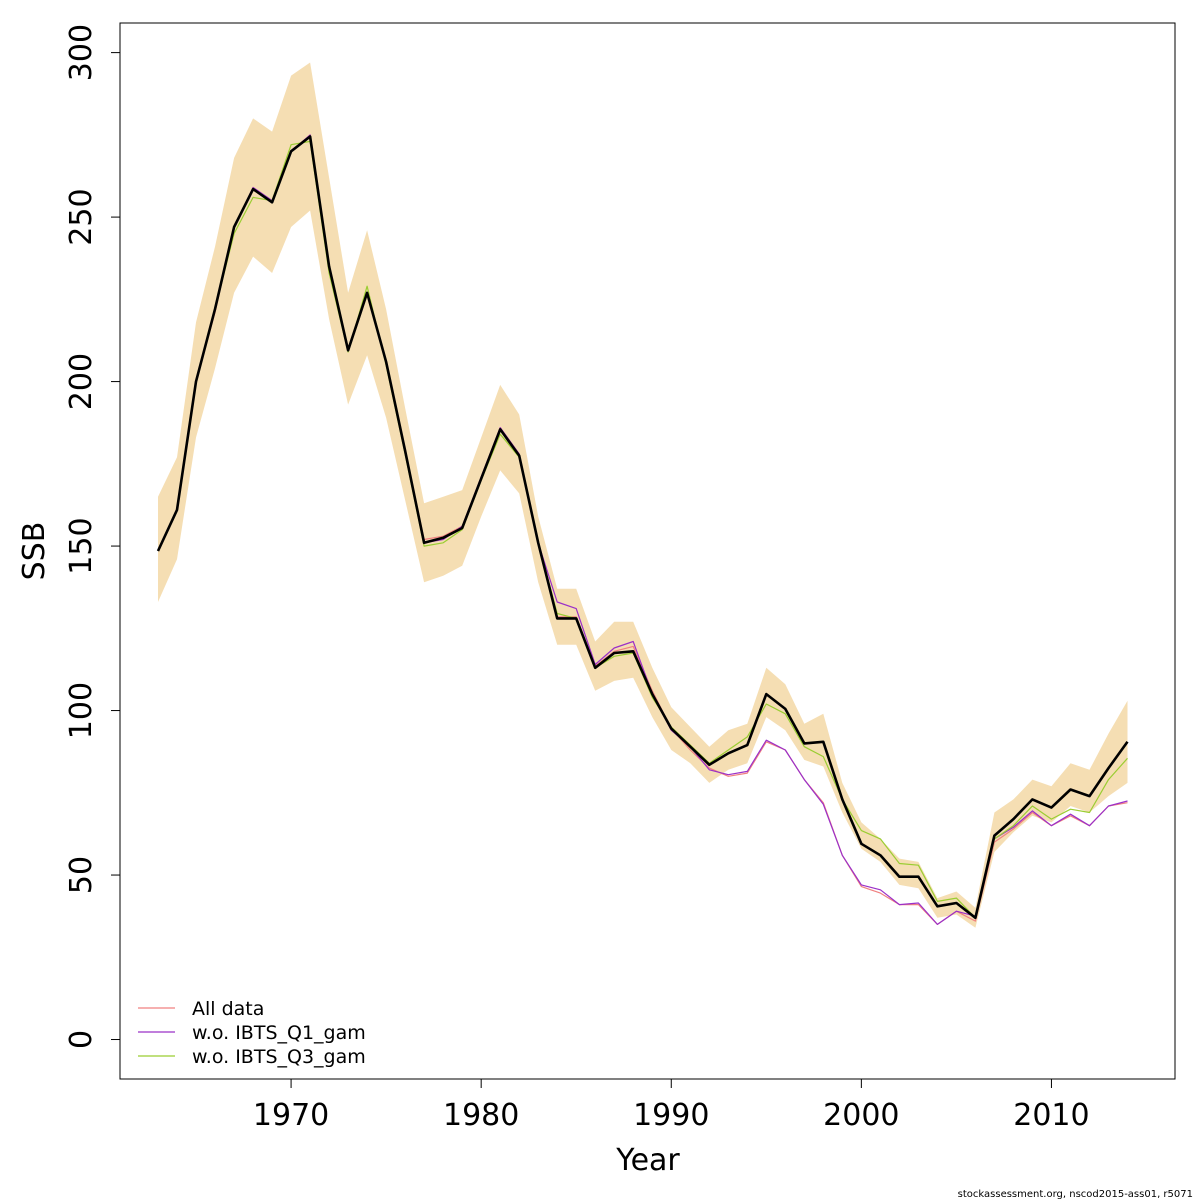 This screenshot has width=1200, height=1200. I want to click on y-axis: 0 50 100 150 200 250 300, so click(92, 536).